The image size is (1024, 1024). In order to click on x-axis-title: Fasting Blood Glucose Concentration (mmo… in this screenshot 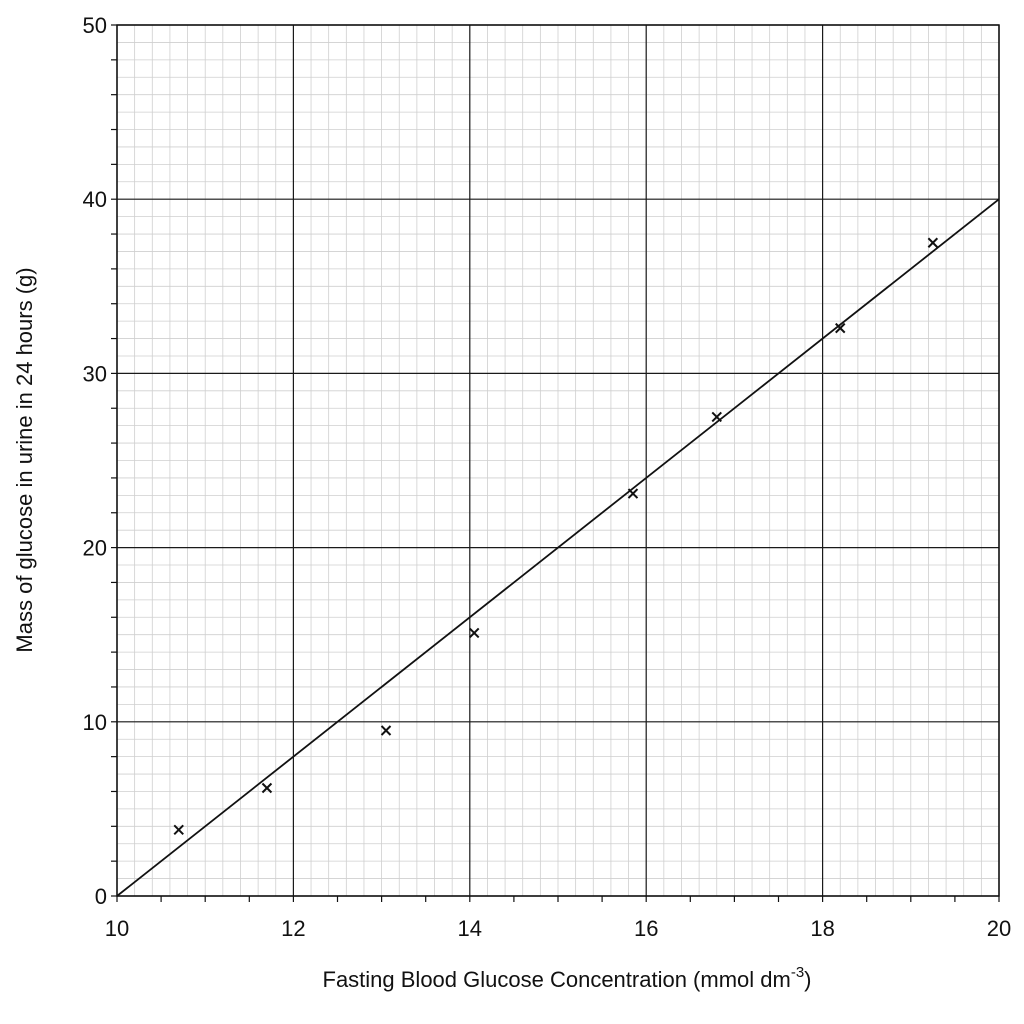, I will do `click(567, 978)`.